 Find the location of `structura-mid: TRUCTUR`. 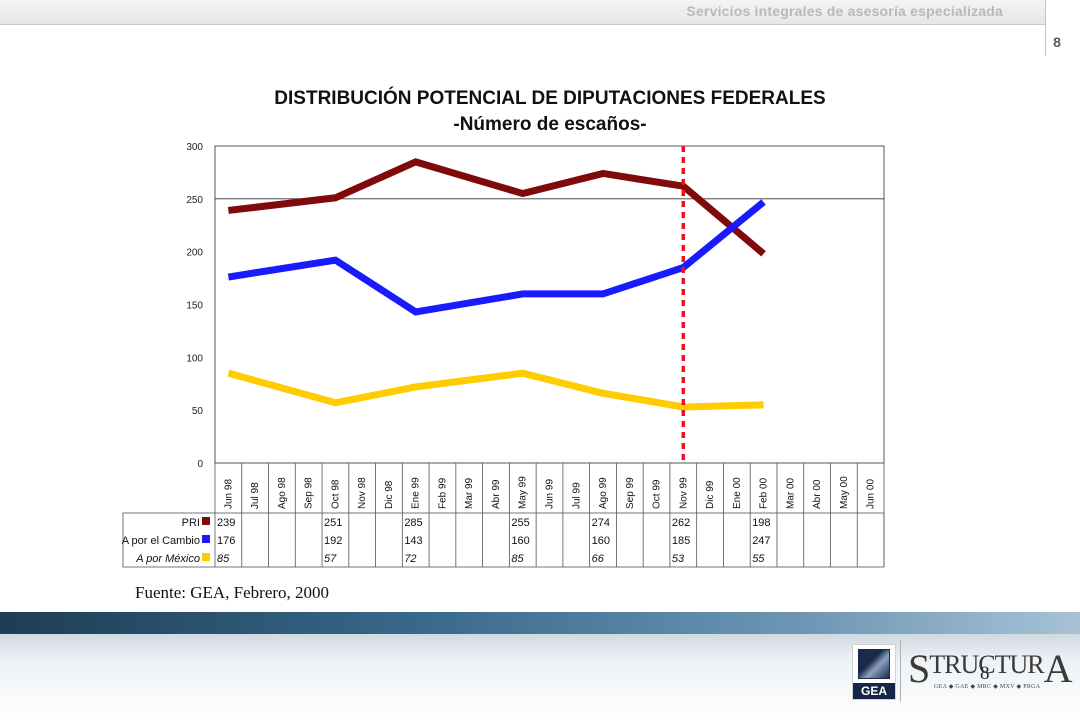

structura-mid: TRUCTUR is located at coordinates (986, 664).